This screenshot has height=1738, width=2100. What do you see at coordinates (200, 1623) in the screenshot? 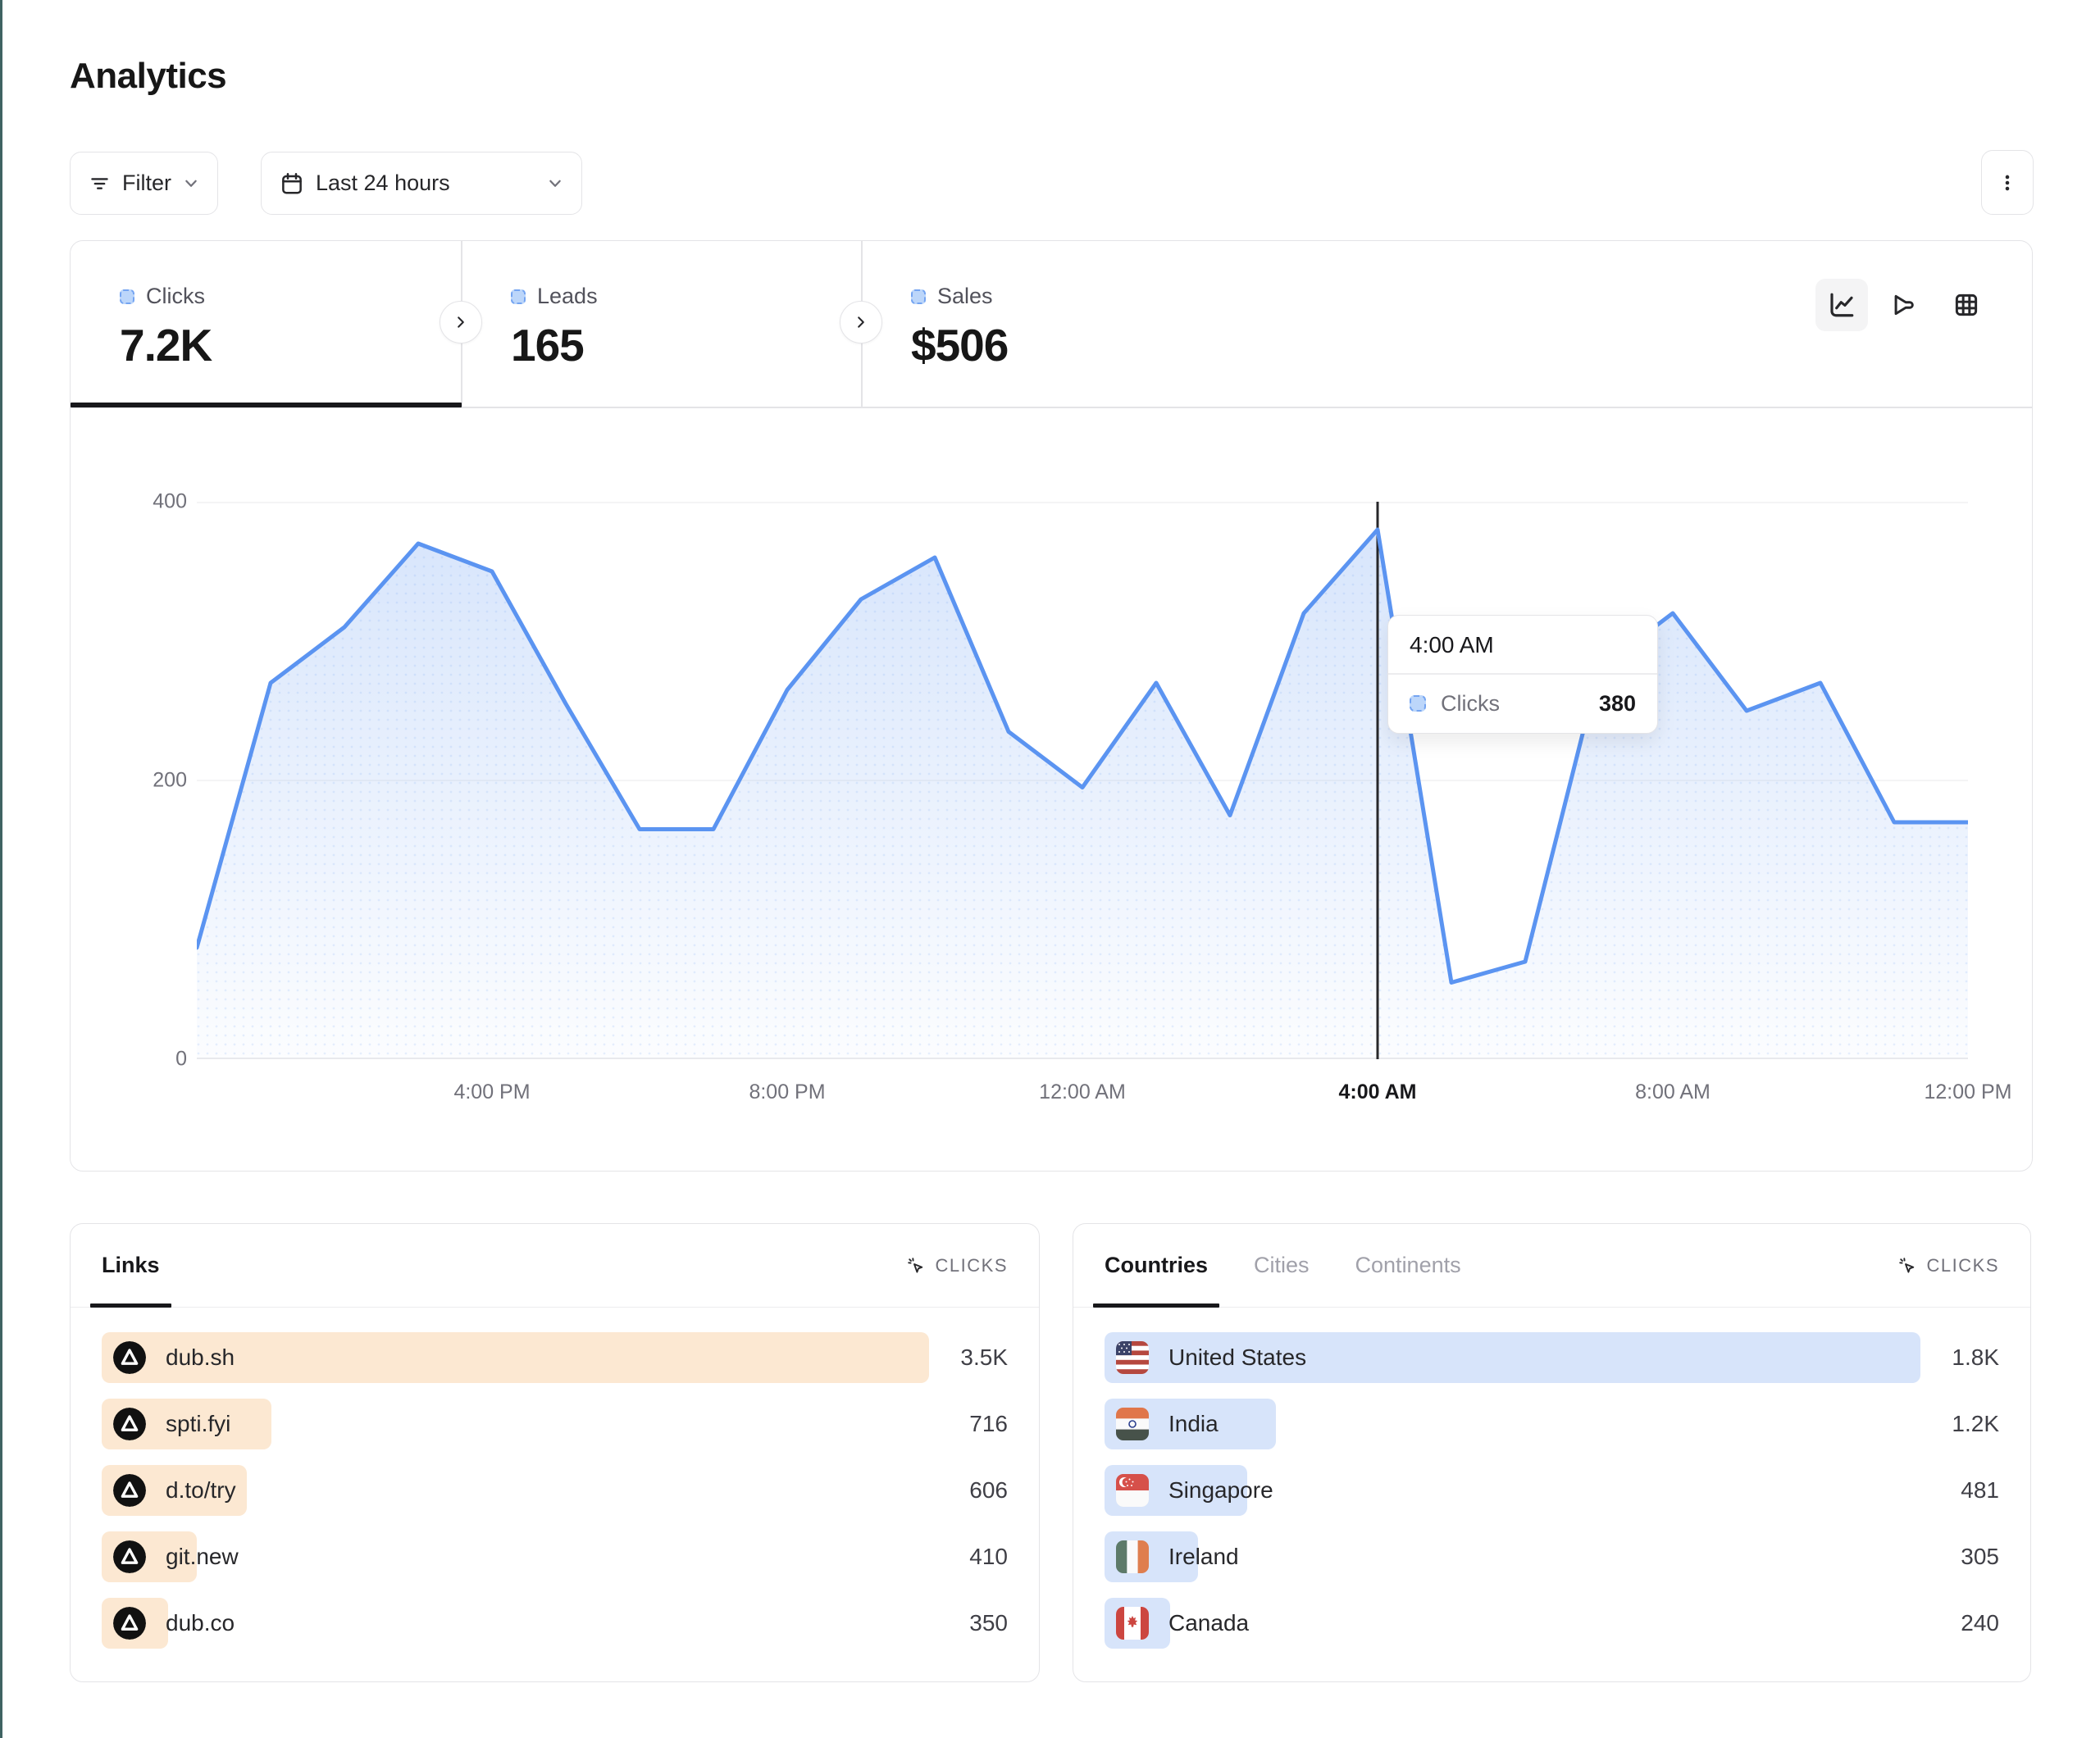
I see `row-label: dub.co` at bounding box center [200, 1623].